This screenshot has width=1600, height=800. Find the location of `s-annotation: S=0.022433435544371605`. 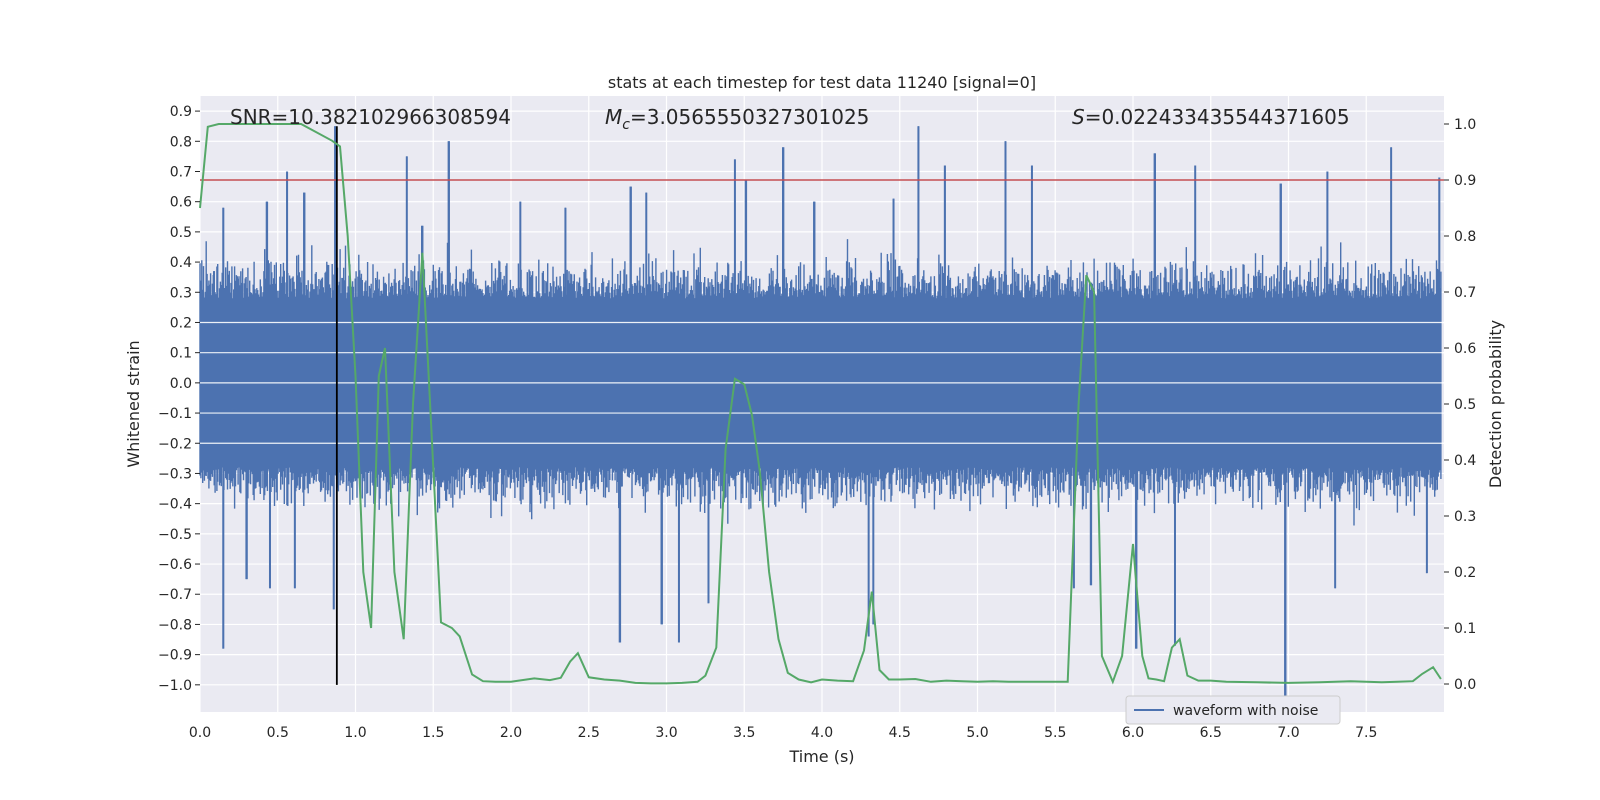

s-annotation: S=0.022433435544371605 is located at coordinates (1211, 117).